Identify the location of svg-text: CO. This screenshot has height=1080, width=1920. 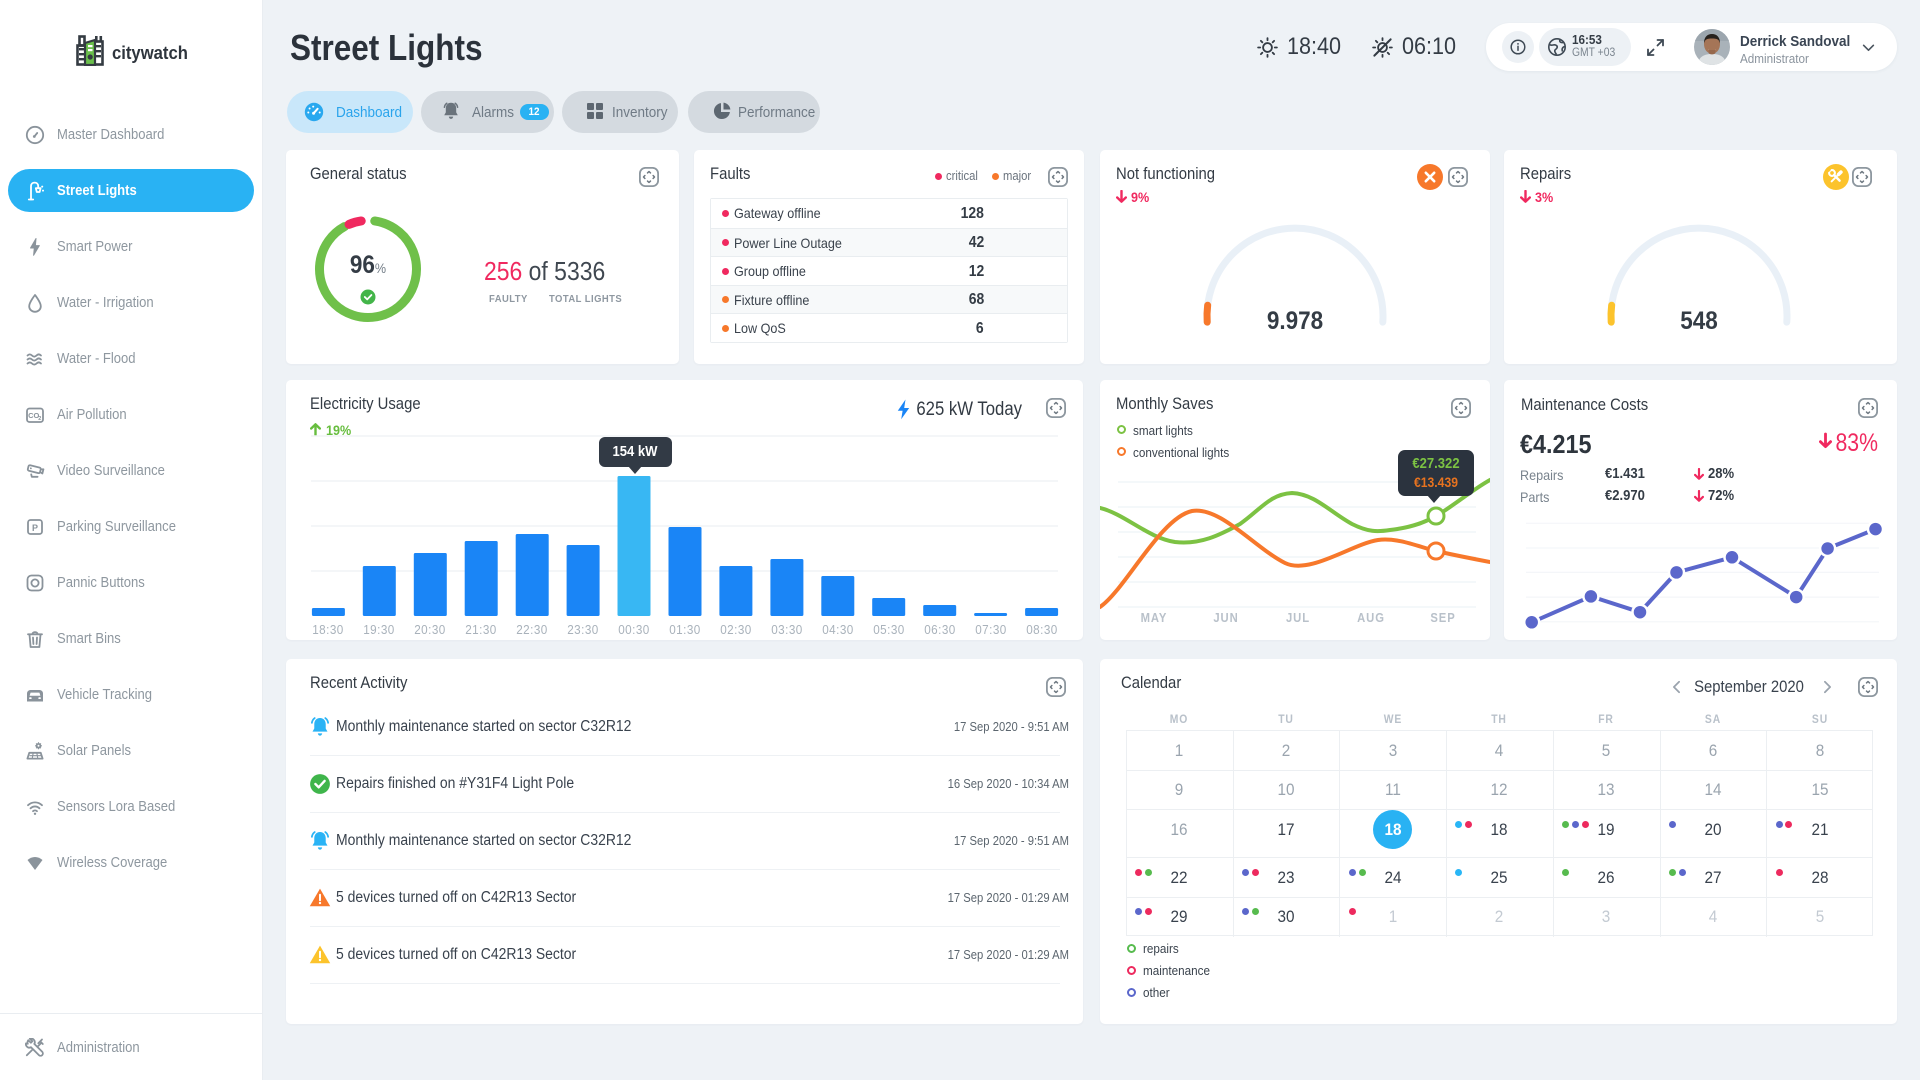
(33, 415).